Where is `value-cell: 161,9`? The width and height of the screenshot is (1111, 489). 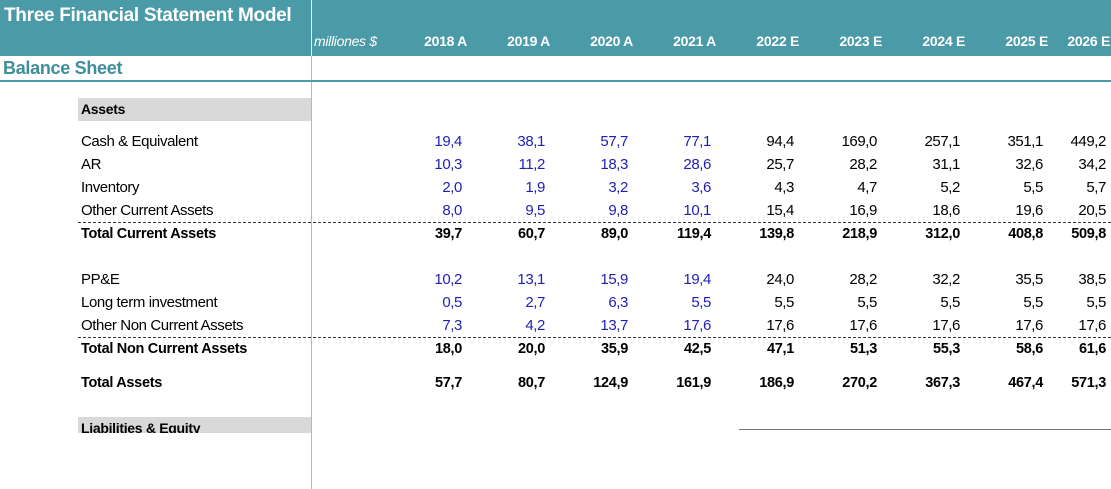
value-cell: 161,9 is located at coordinates (693, 383).